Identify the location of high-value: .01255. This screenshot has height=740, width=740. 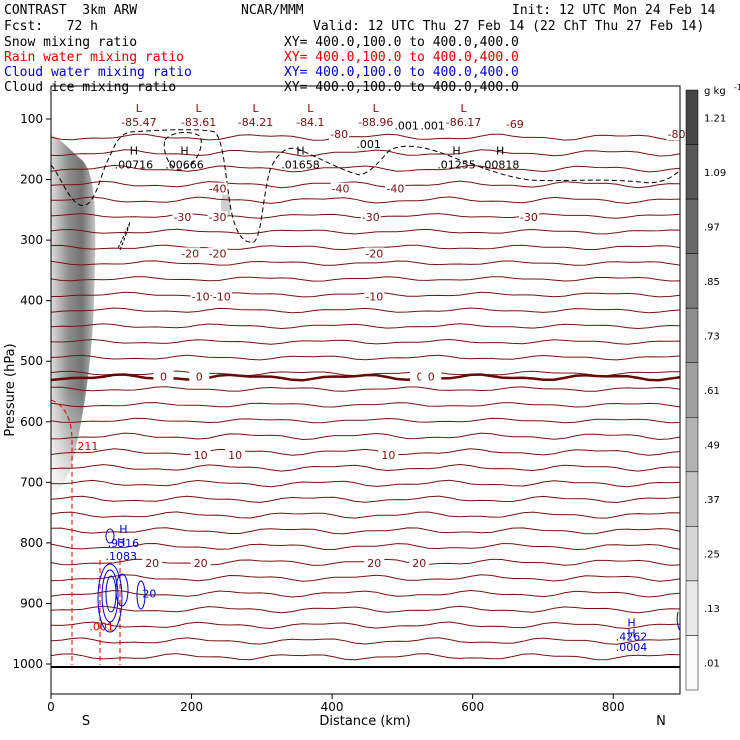
(456, 164).